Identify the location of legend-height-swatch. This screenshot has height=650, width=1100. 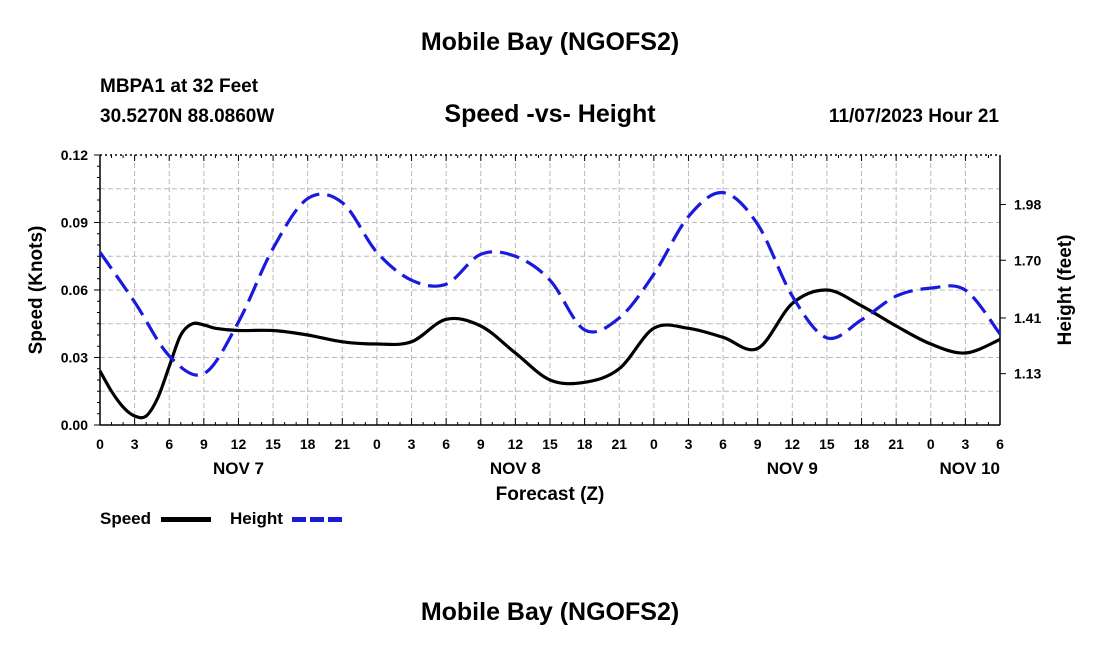
(317, 519).